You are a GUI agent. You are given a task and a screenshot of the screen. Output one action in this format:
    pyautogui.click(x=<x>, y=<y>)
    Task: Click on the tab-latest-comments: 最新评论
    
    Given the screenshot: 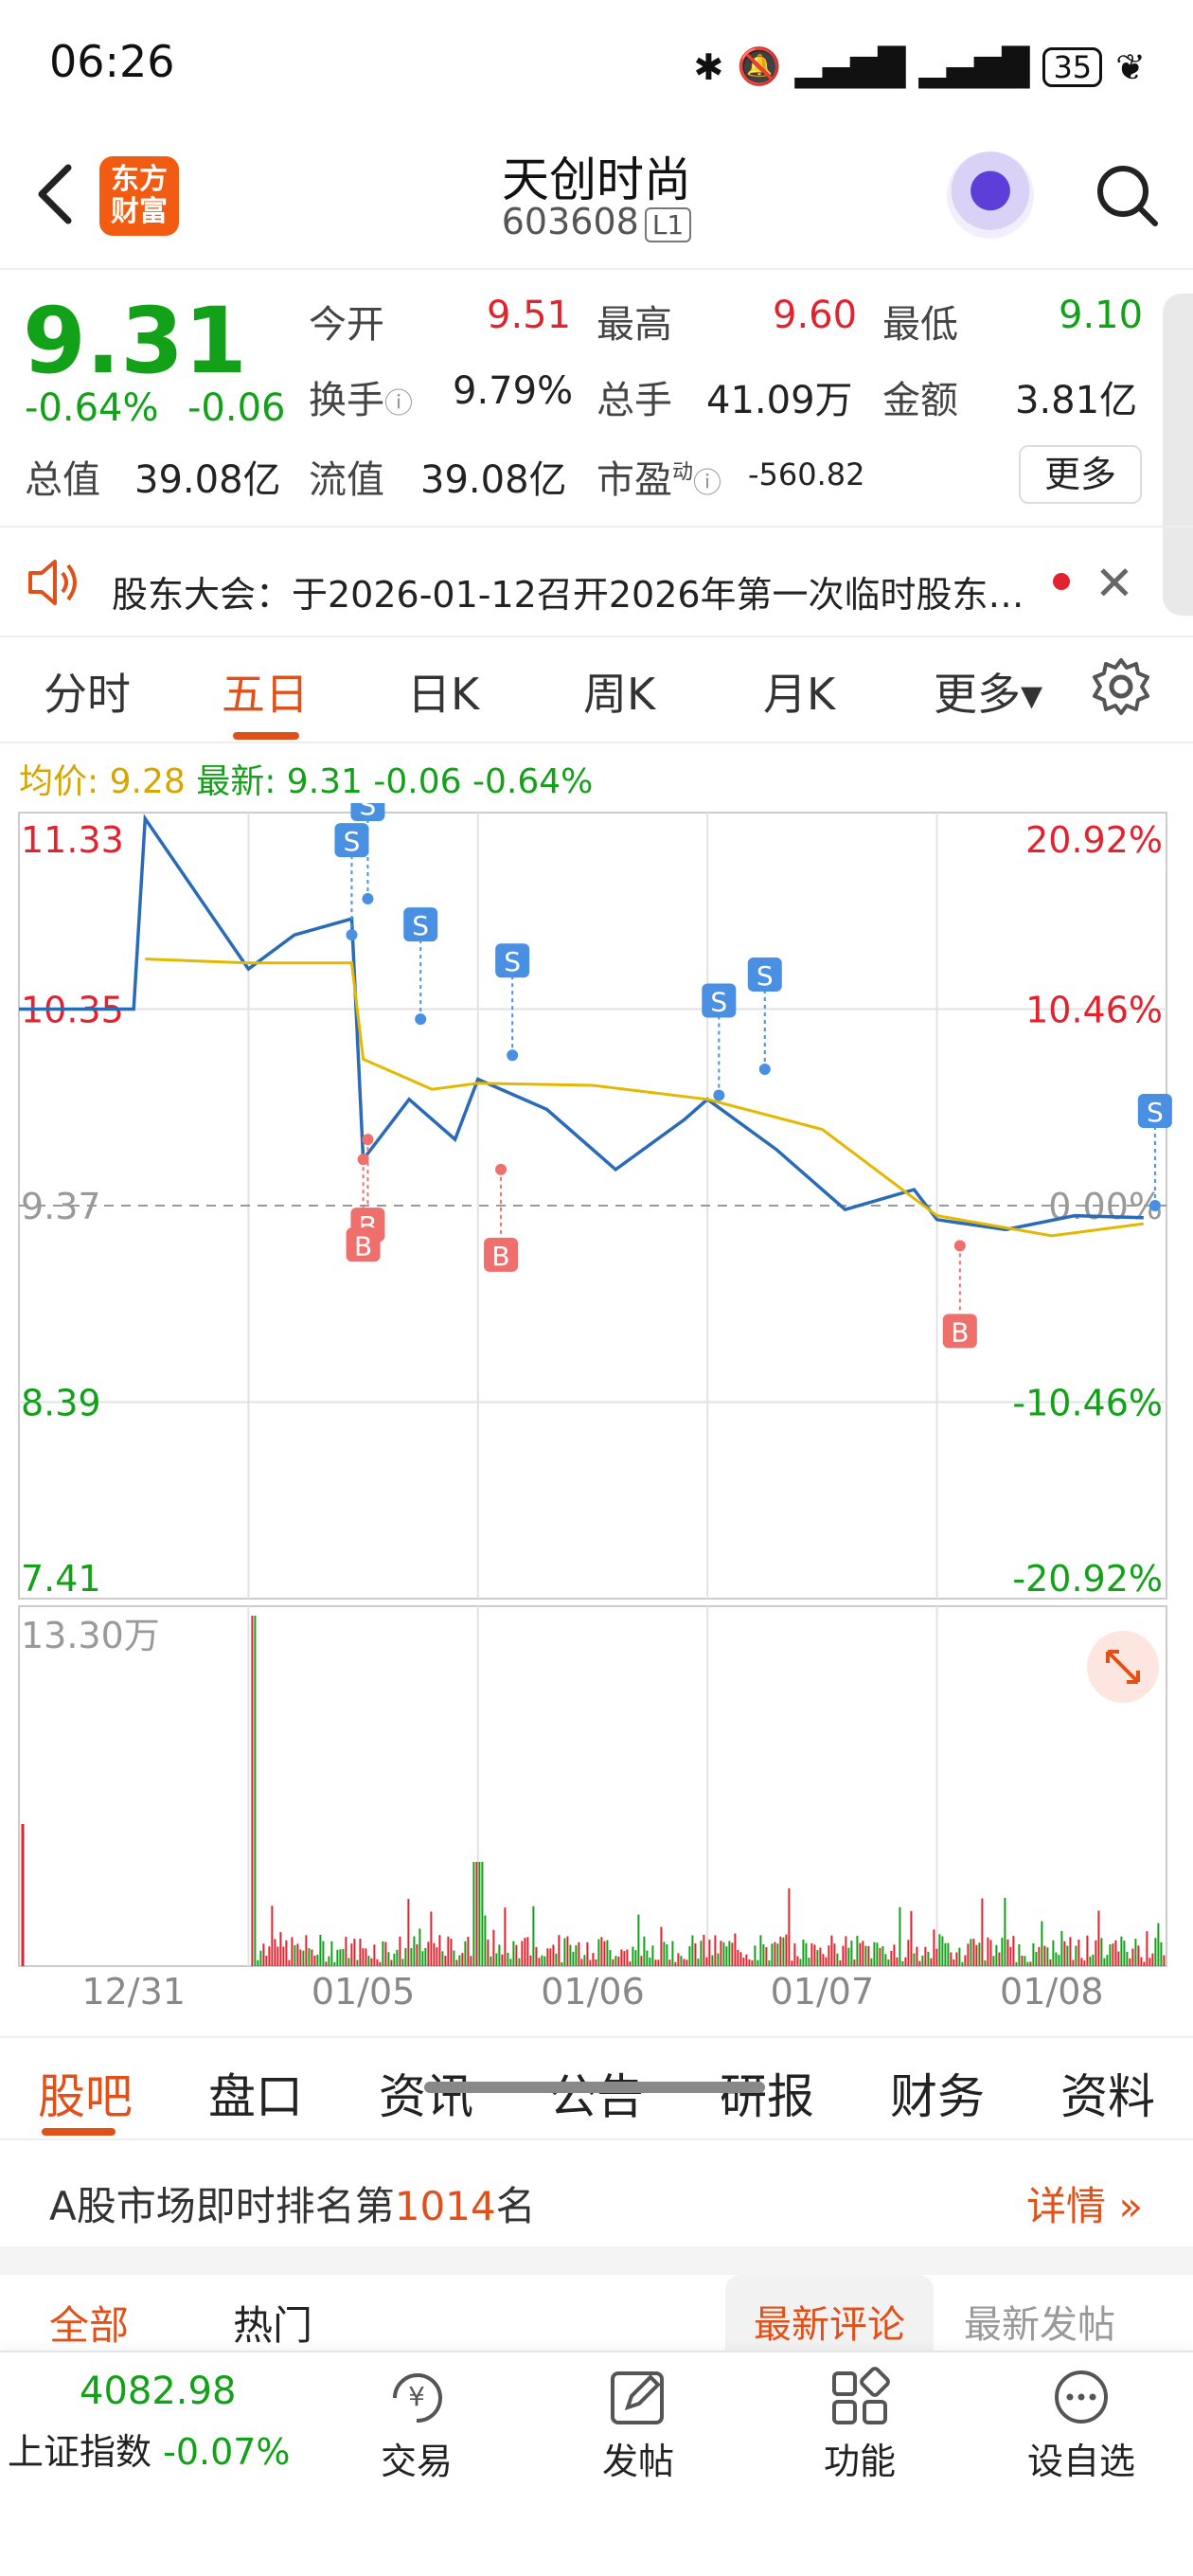 What is the action you would take?
    pyautogui.click(x=829, y=2325)
    